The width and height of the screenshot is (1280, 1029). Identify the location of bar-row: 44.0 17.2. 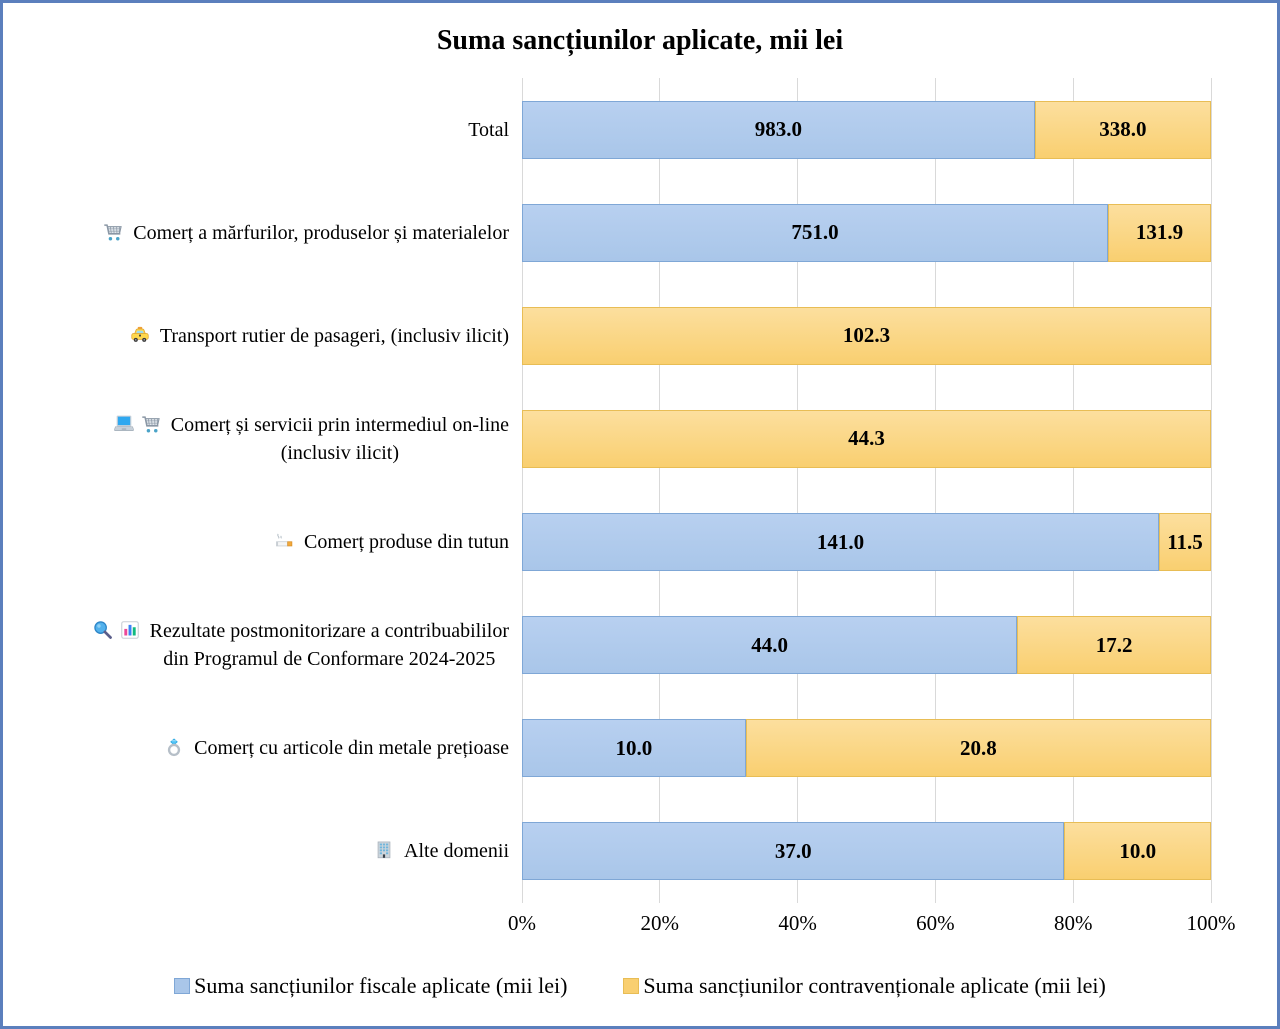
(866, 645).